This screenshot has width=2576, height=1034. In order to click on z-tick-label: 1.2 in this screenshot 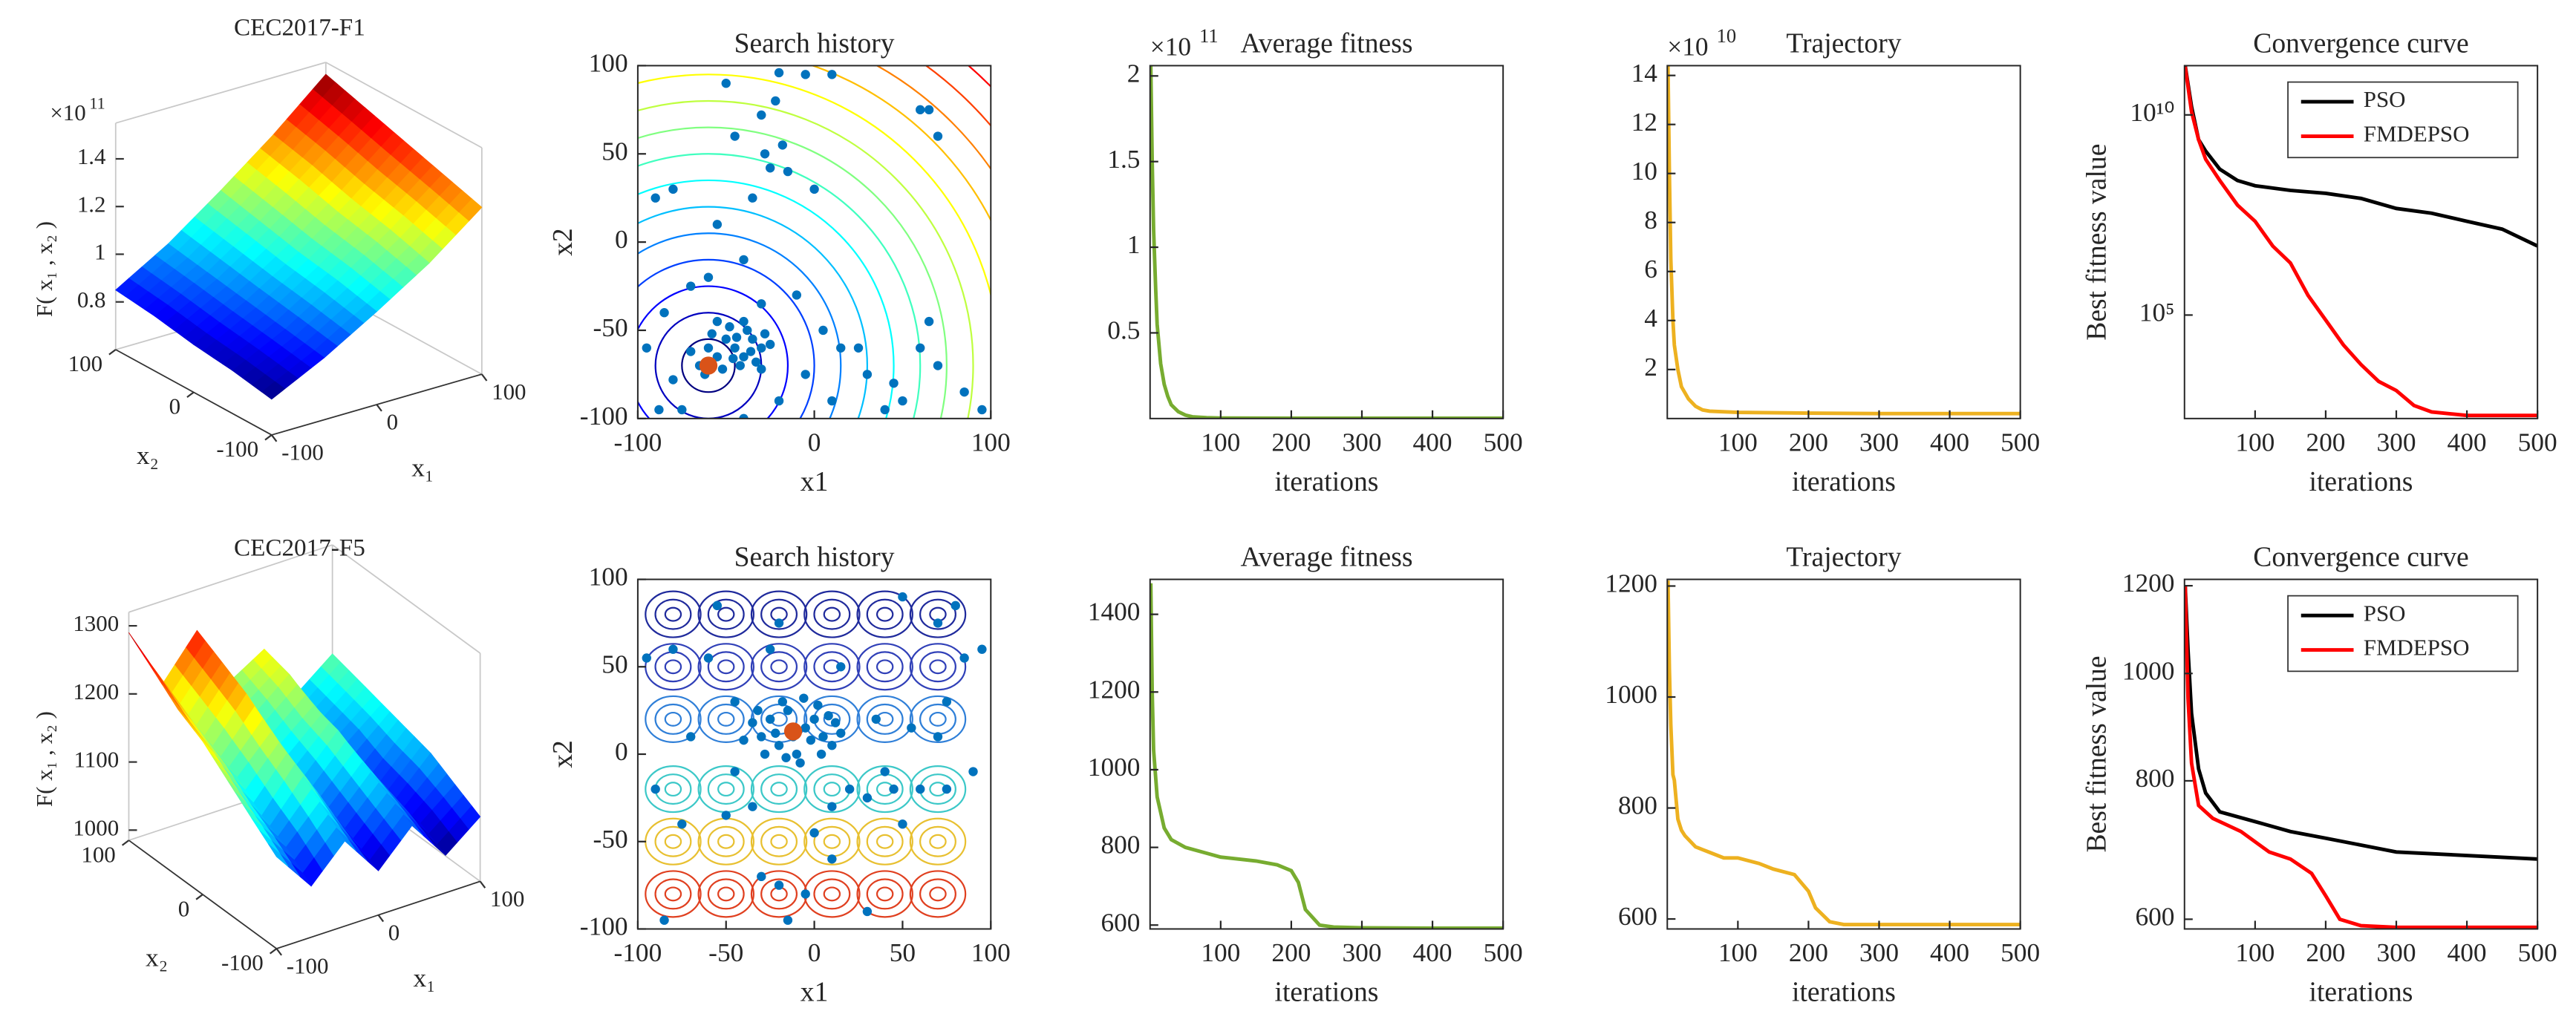, I will do `click(91, 204)`.